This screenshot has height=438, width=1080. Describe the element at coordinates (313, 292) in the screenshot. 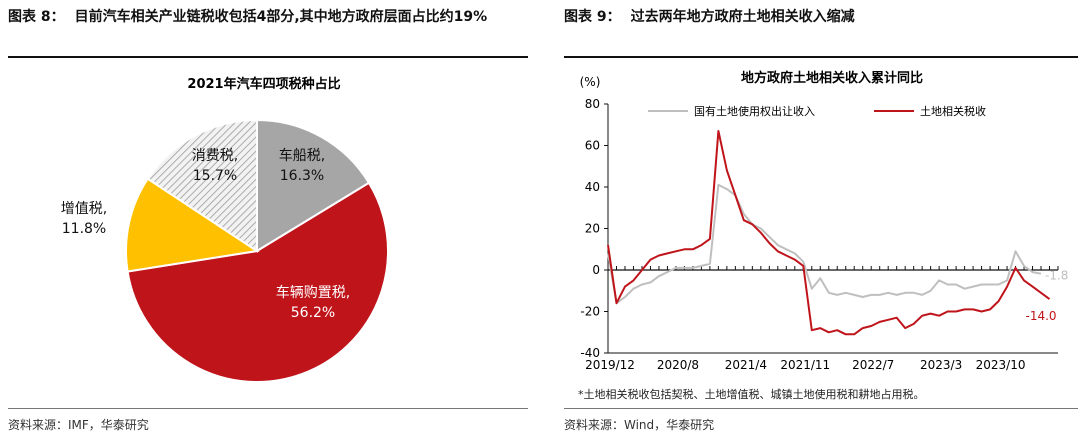

I see `pie-label-1: 车辆购置税,` at that location.